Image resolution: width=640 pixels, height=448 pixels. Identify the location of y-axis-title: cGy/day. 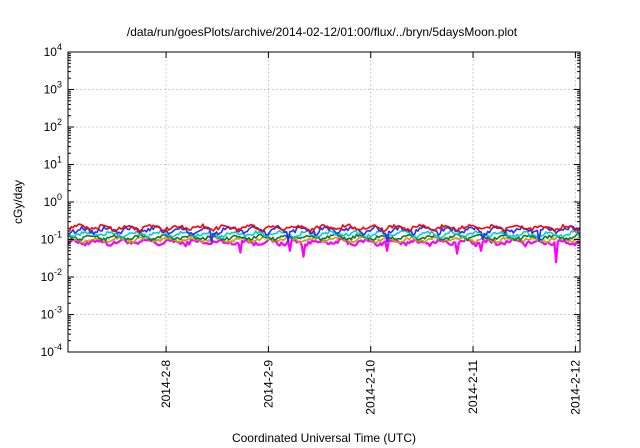
(18, 202).